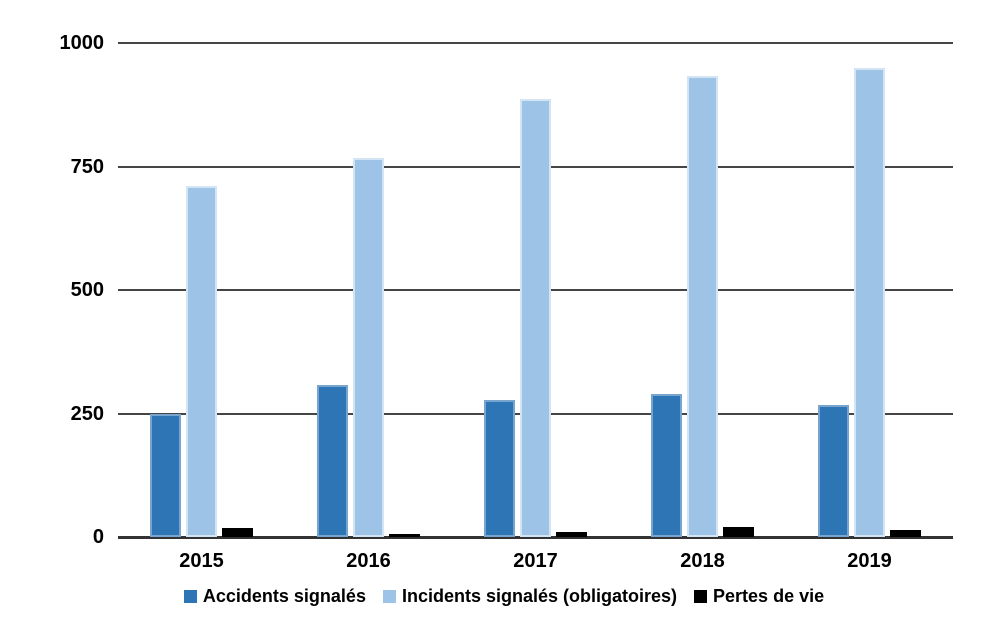  What do you see at coordinates (87, 413) in the screenshot?
I see `y-tick-label: 250` at bounding box center [87, 413].